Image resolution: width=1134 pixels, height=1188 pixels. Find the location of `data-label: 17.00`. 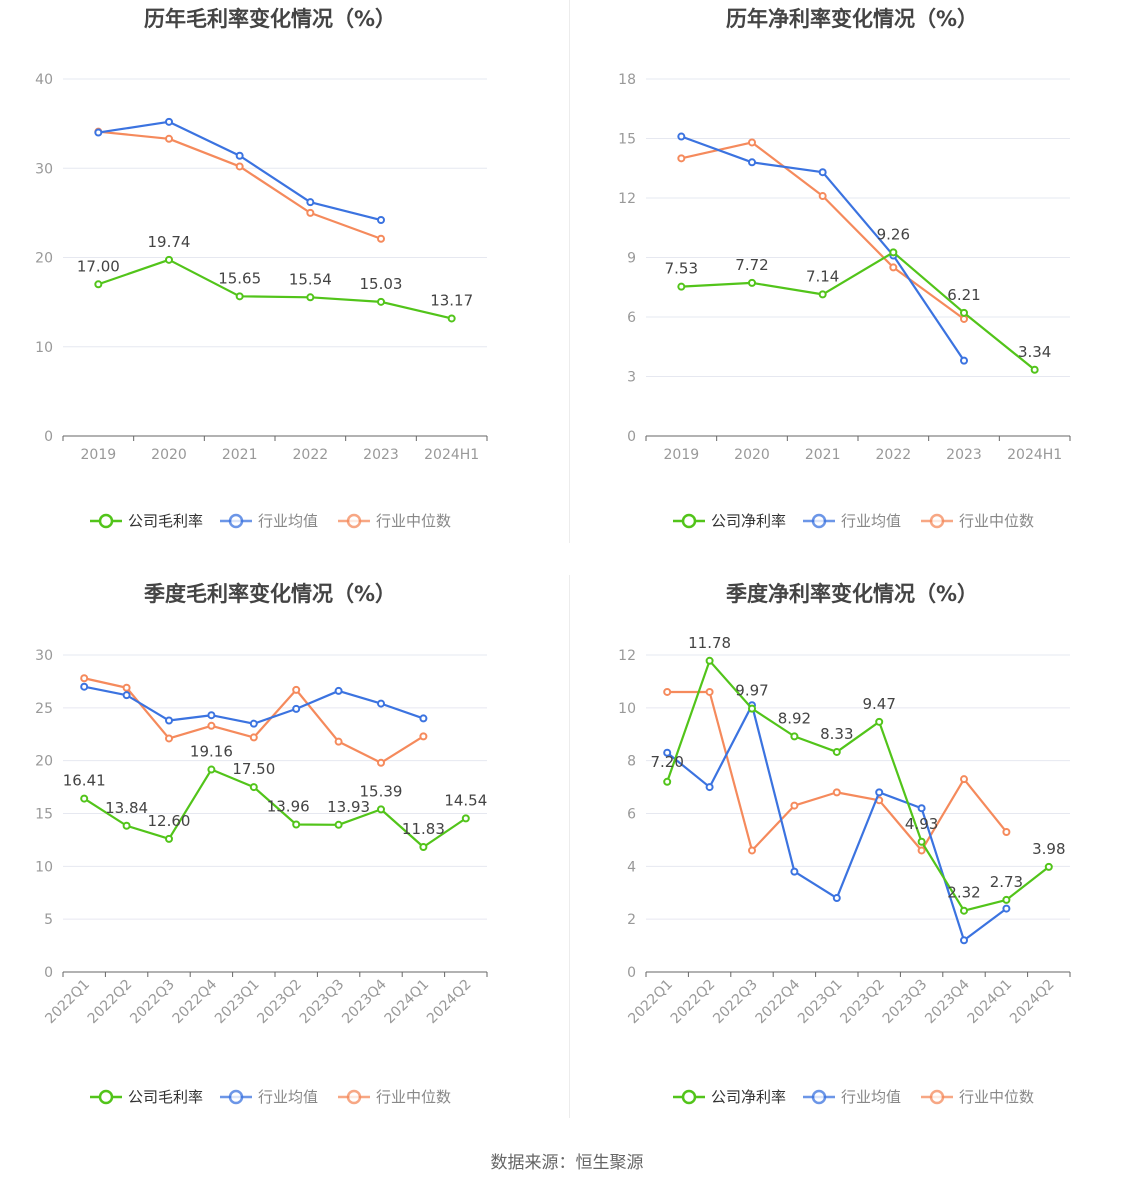

data-label: 17.00 is located at coordinates (98, 266).